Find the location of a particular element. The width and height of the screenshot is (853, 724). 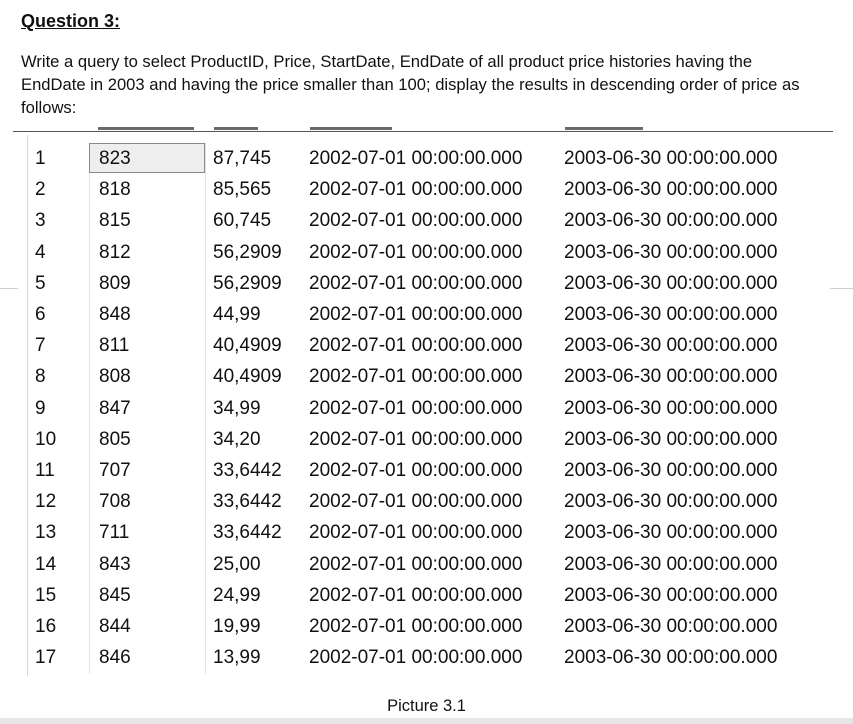

cell-product-id: 708 is located at coordinates (115, 502).